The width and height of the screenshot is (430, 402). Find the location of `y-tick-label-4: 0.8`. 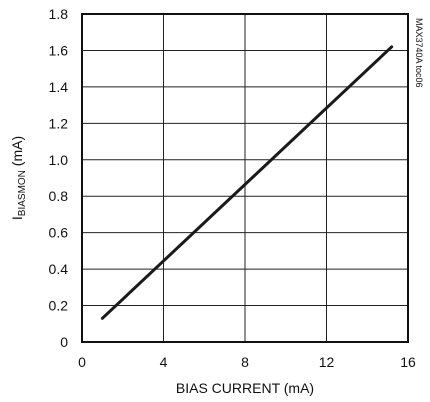

y-tick-label-4: 0.8 is located at coordinates (59, 196).